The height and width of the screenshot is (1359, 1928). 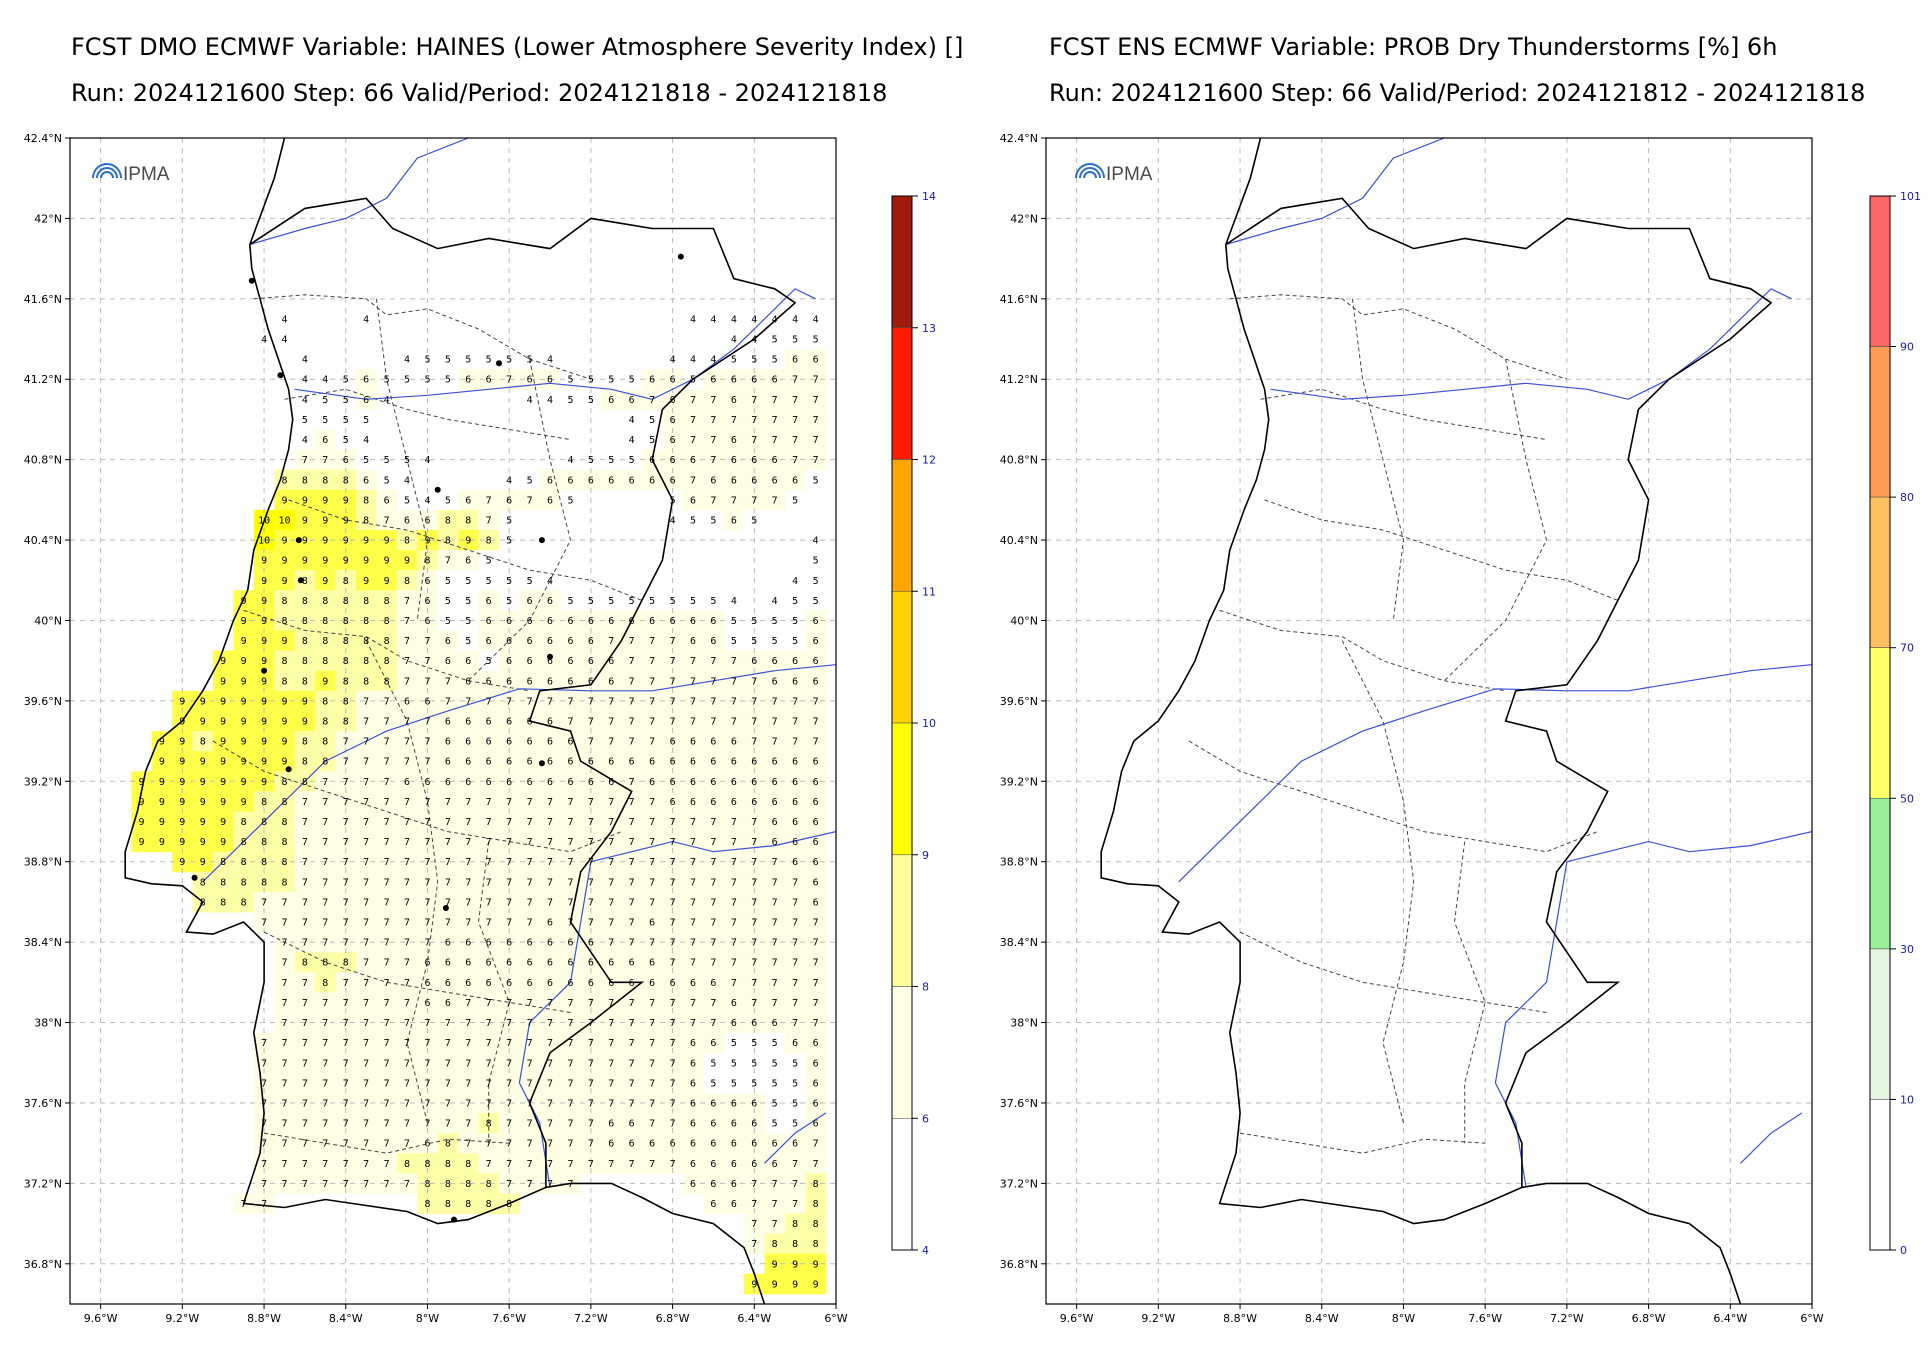 I want to click on district-boundary, so click(x=417, y=972).